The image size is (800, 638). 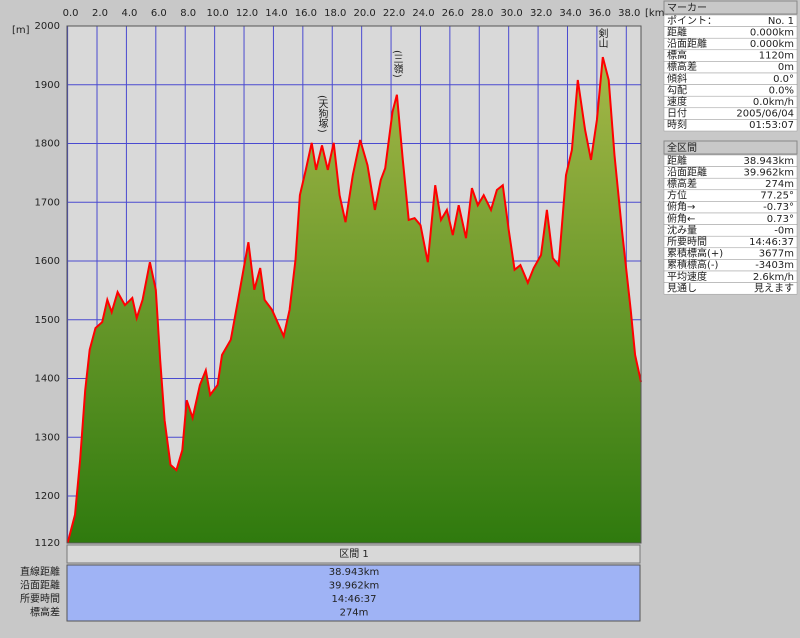 What do you see at coordinates (40, 571) in the screenshot?
I see `row-label: 直線距離` at bounding box center [40, 571].